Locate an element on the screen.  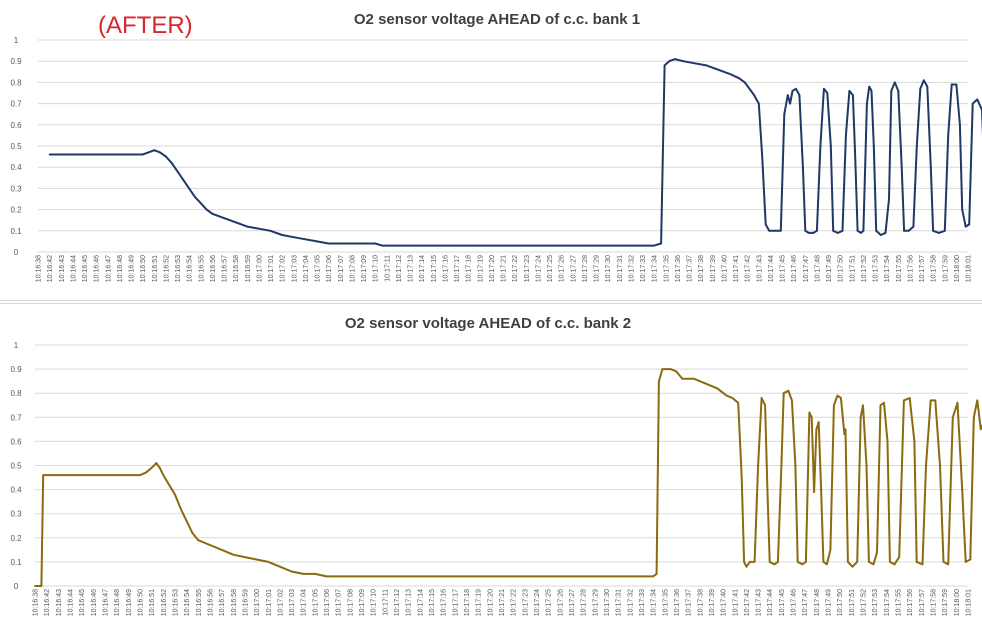
x-tick-label: 10:17:35 is located at coordinates (665, 602).